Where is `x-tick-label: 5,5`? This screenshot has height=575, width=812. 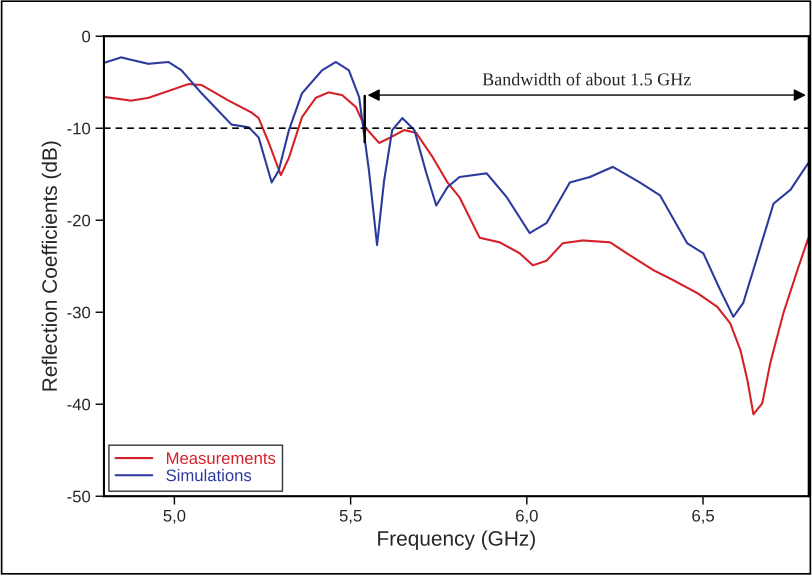
x-tick-label: 5,5 is located at coordinates (351, 517).